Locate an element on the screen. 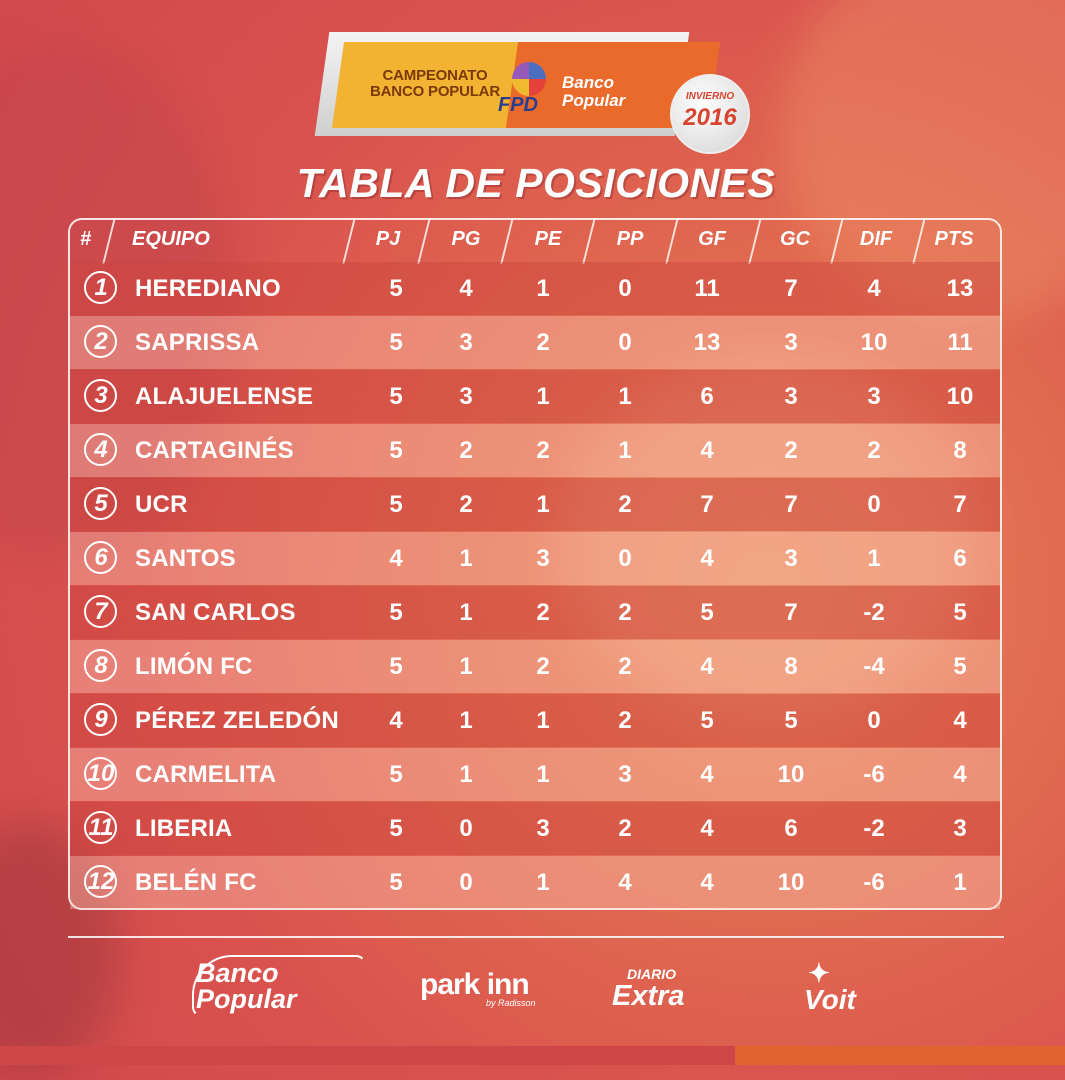 This screenshot has width=1065, height=1080. table-row: 6 SANTOS 4 1 3 0 4 3 1 6 is located at coordinates (535, 558).